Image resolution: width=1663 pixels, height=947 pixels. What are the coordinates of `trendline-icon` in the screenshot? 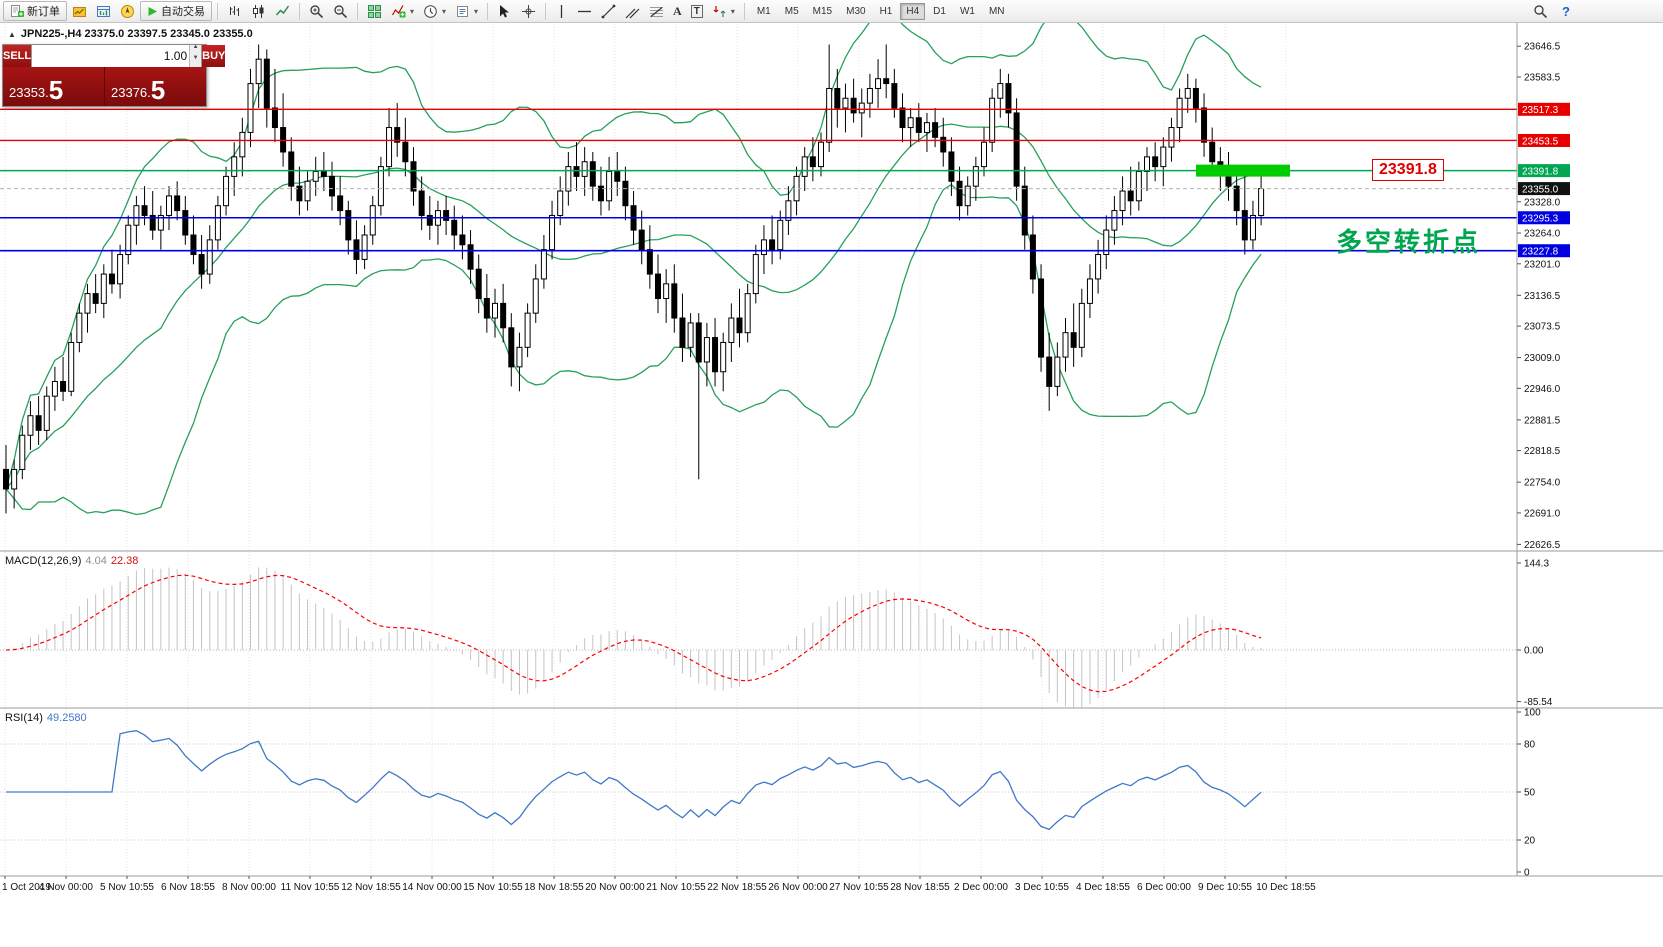 It's located at (608, 11).